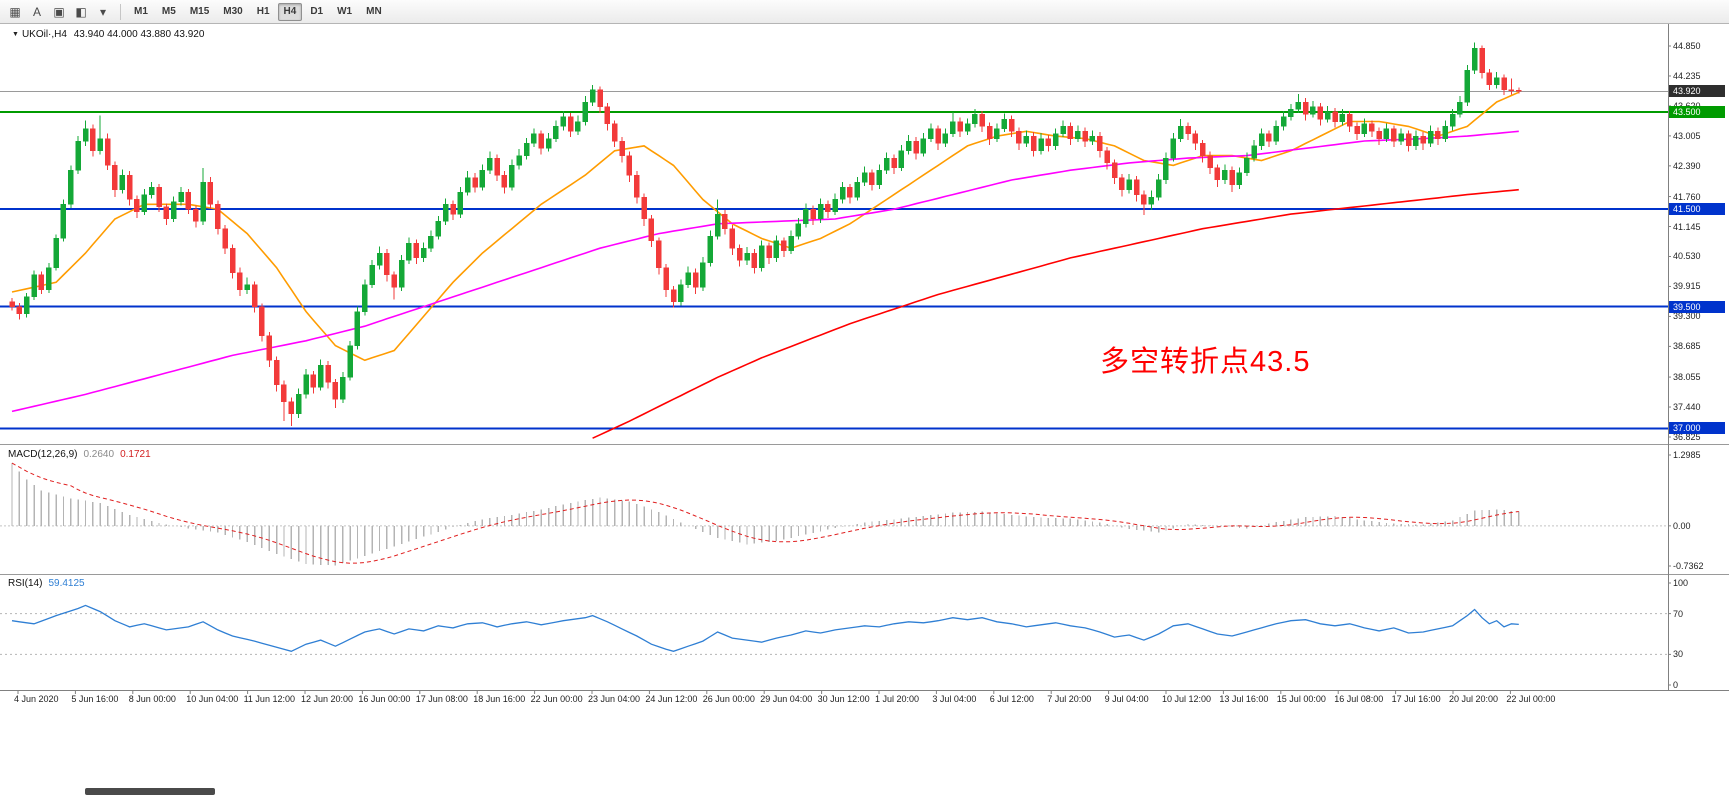 The height and width of the screenshot is (796, 1729). I want to click on timeframe-button-M15: M15, so click(199, 11).